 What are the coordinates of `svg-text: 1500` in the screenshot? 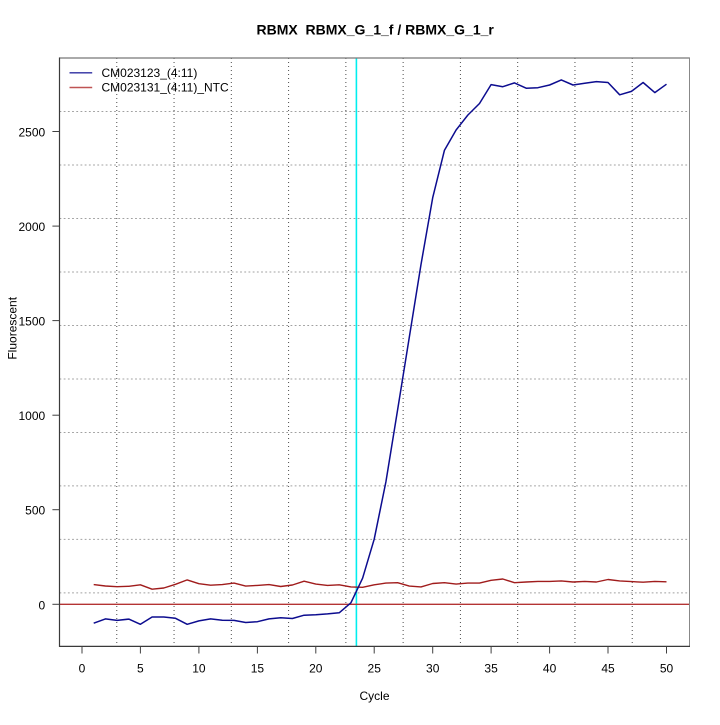 It's located at (31, 322).